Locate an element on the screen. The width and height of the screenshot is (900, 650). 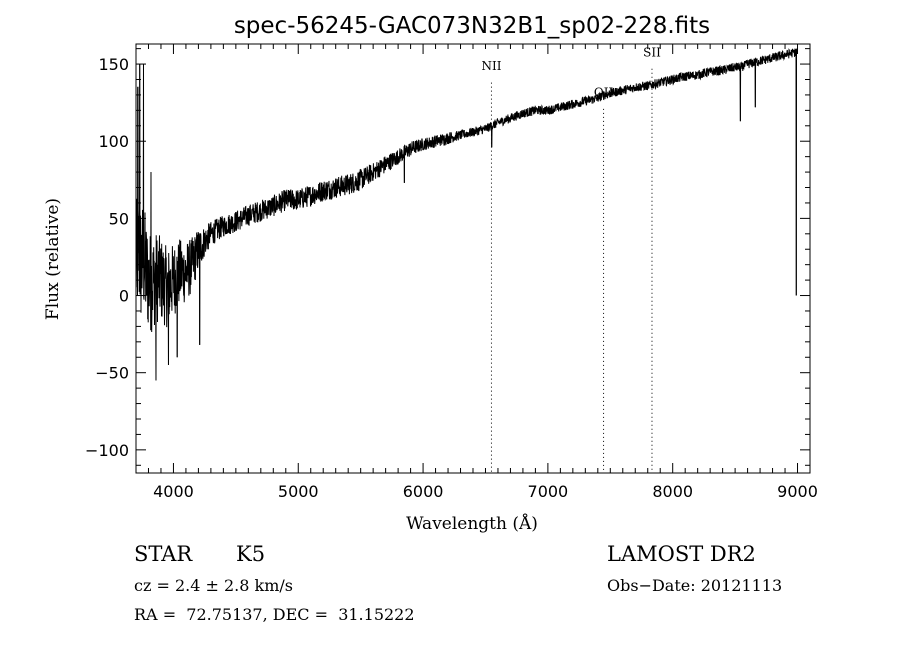
x-tick-label: 7000 is located at coordinates (548, 491).